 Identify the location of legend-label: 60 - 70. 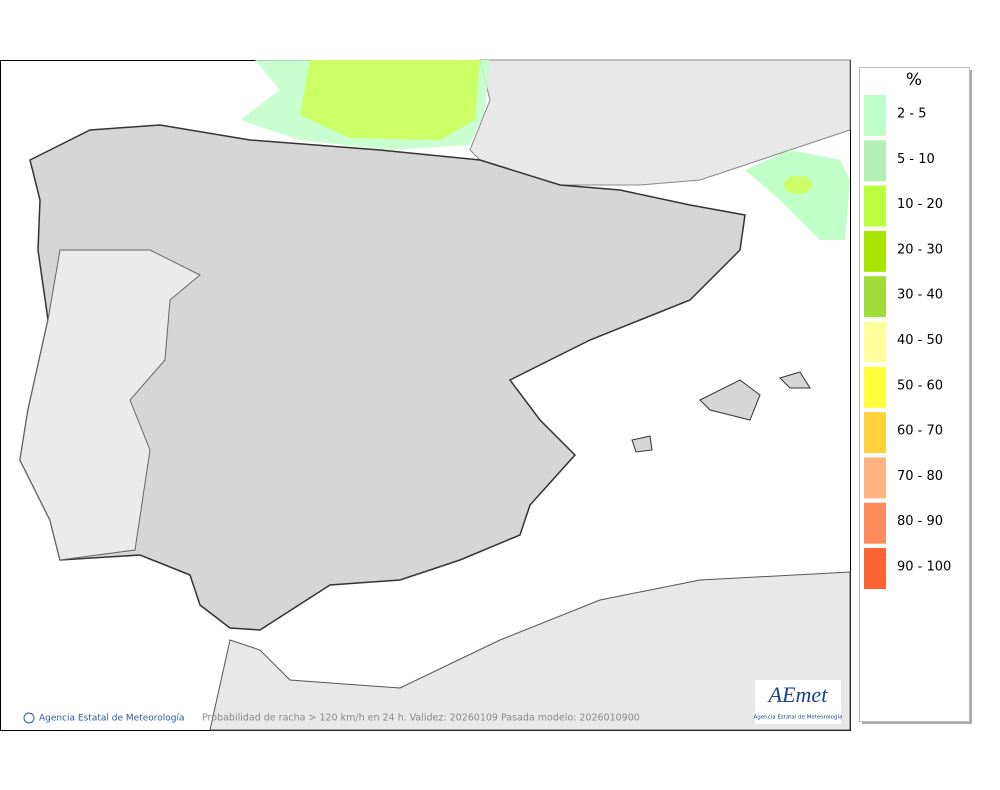
(920, 431).